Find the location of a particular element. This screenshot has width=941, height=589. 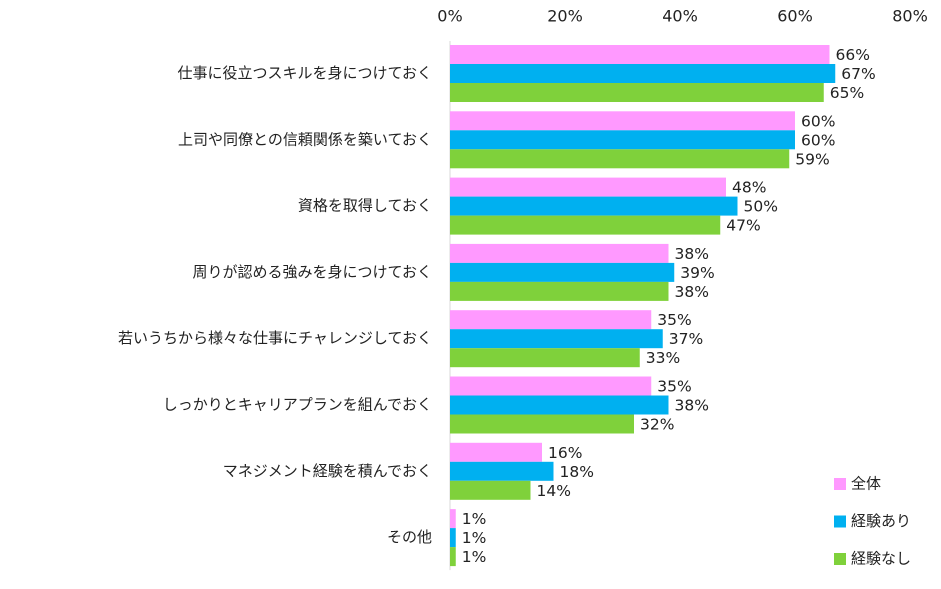

category-label: マネジメント経験を積んでおく is located at coordinates (327, 471).